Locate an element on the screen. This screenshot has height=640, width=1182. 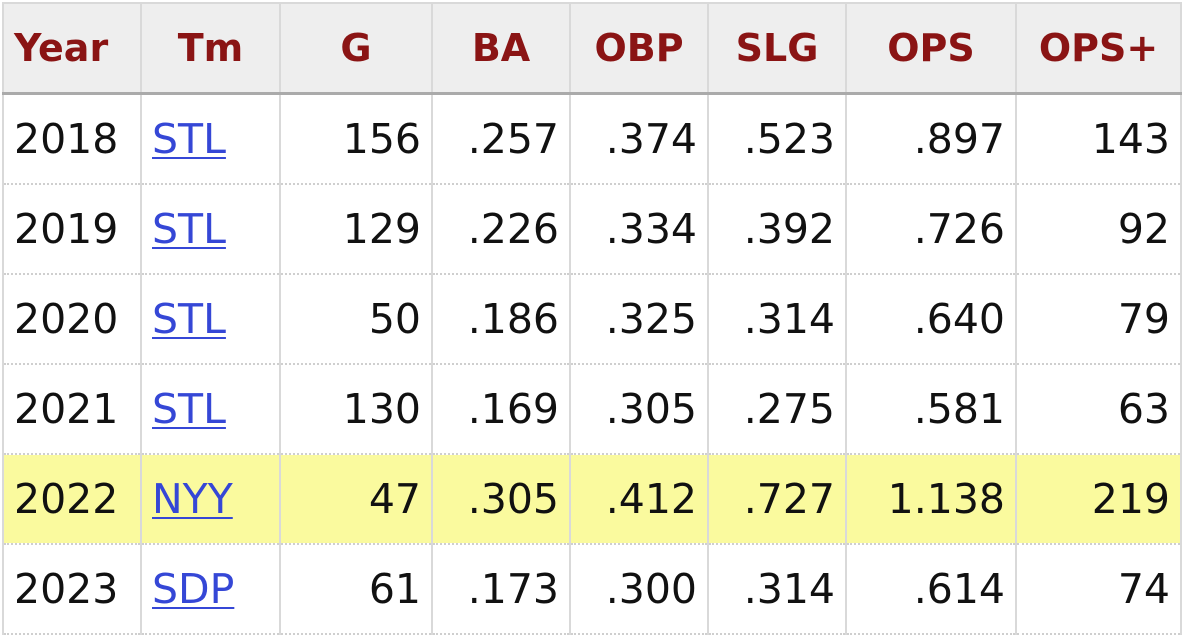
cell-year: 2021 is located at coordinates (72, 409).